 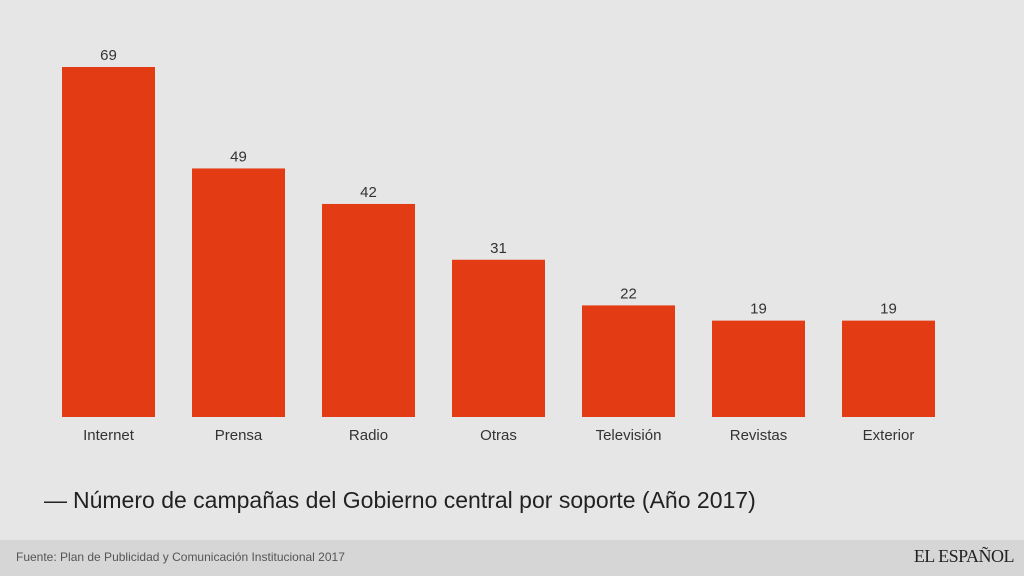 I want to click on value-label-revistas: 19, so click(x=758, y=309).